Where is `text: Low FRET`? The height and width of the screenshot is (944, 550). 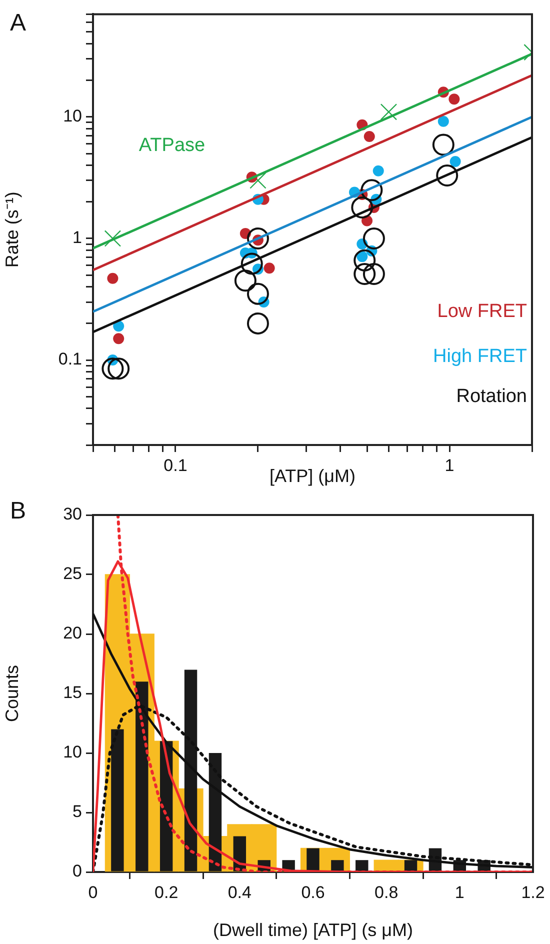
text: Low FRET is located at coordinates (482, 311).